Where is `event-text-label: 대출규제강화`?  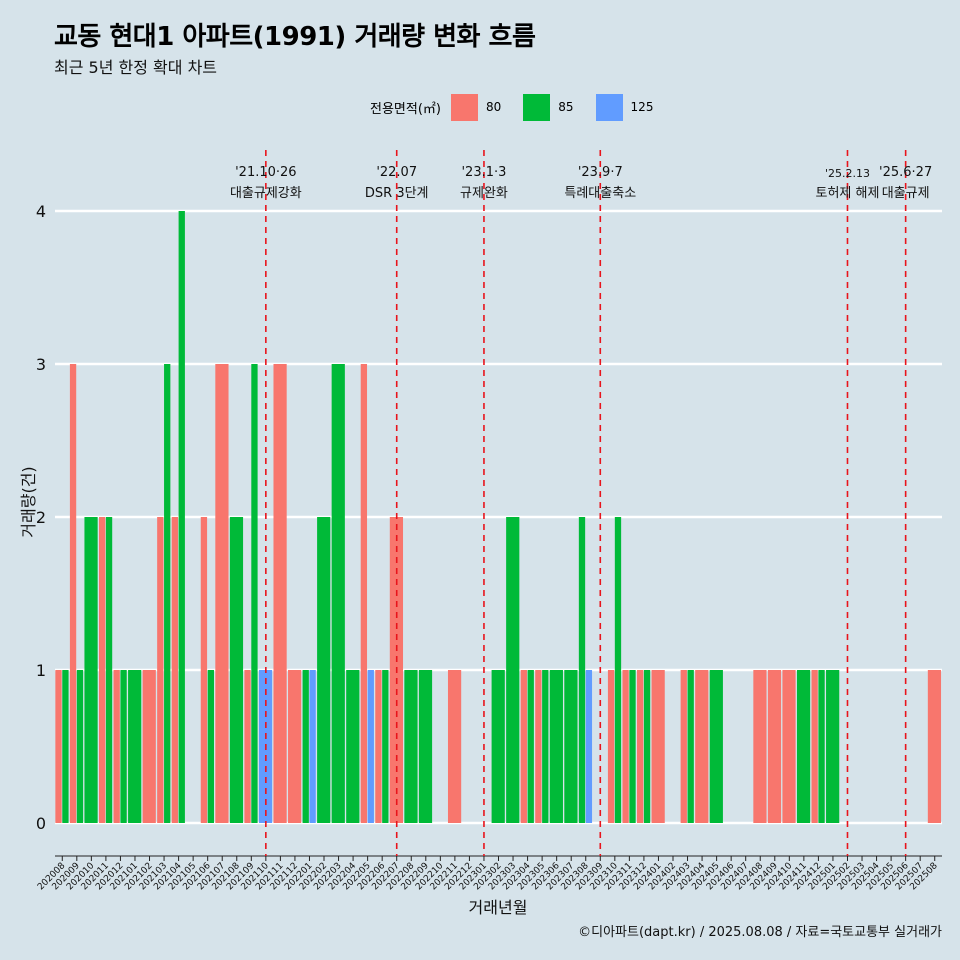
event-text-label: 대출규제강화 is located at coordinates (266, 193).